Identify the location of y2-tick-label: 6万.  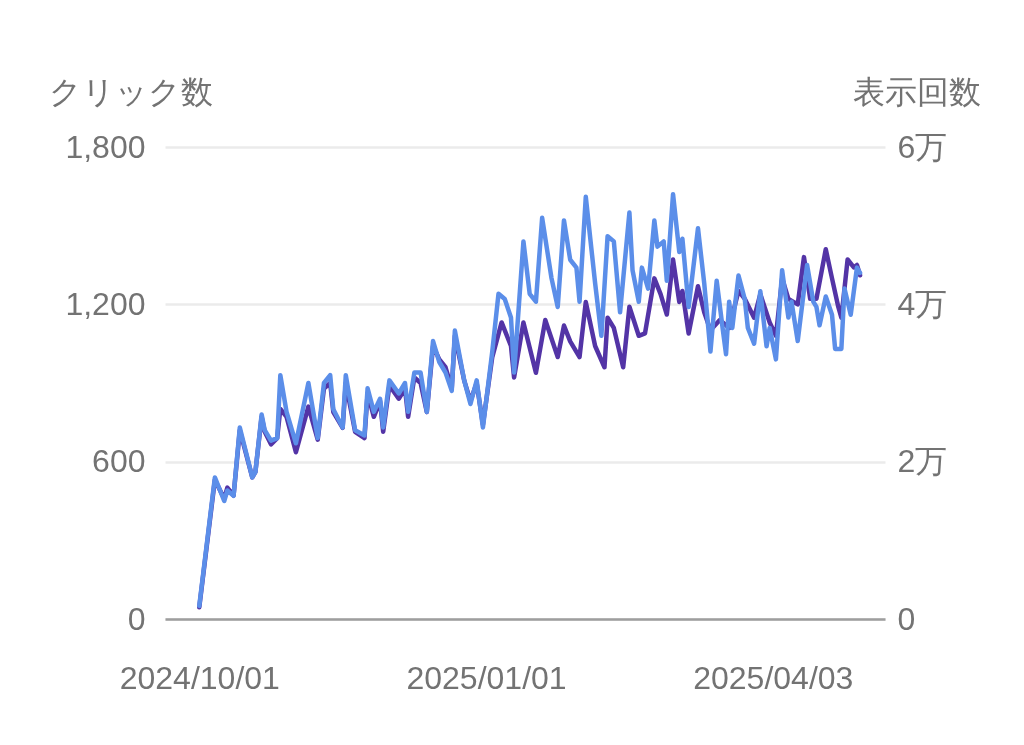
(922, 146).